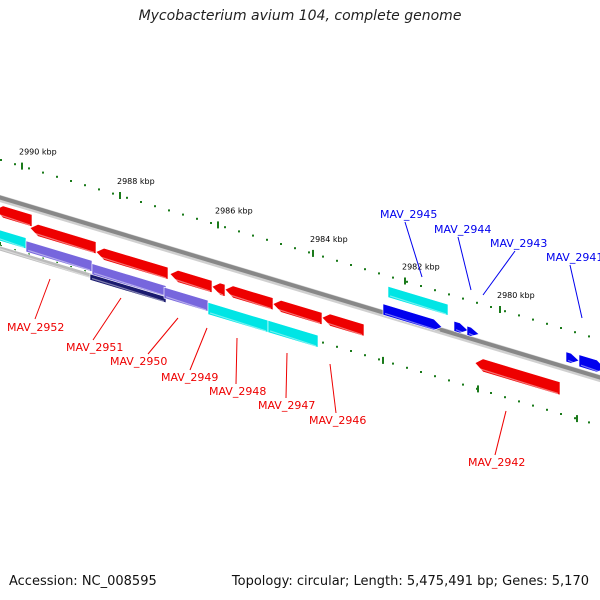 This screenshot has height=600, width=600. Describe the element at coordinates (408, 214) in the screenshot. I see `gene-label: MAV_2945` at that location.